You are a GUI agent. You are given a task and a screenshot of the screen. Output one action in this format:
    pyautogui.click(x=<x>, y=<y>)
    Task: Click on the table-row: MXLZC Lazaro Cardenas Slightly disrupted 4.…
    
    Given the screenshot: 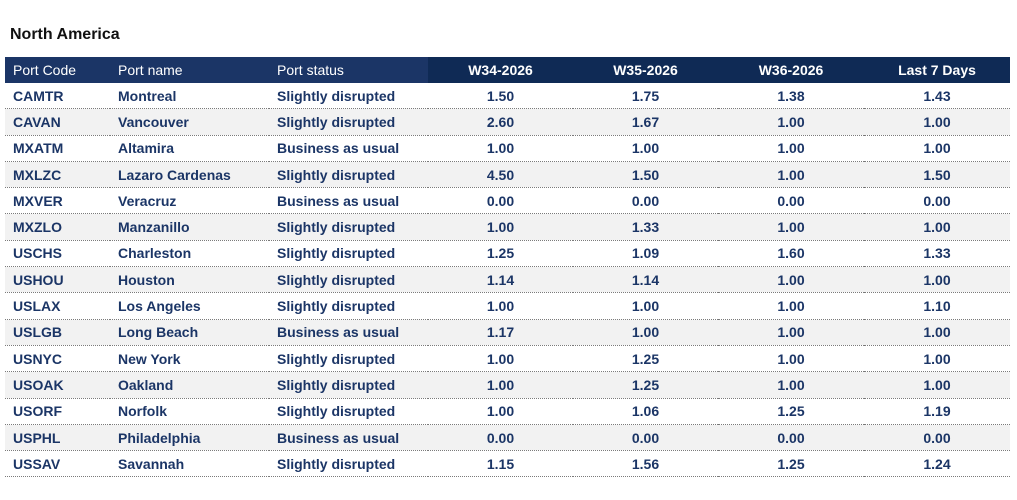 What is the action you would take?
    pyautogui.click(x=507, y=175)
    